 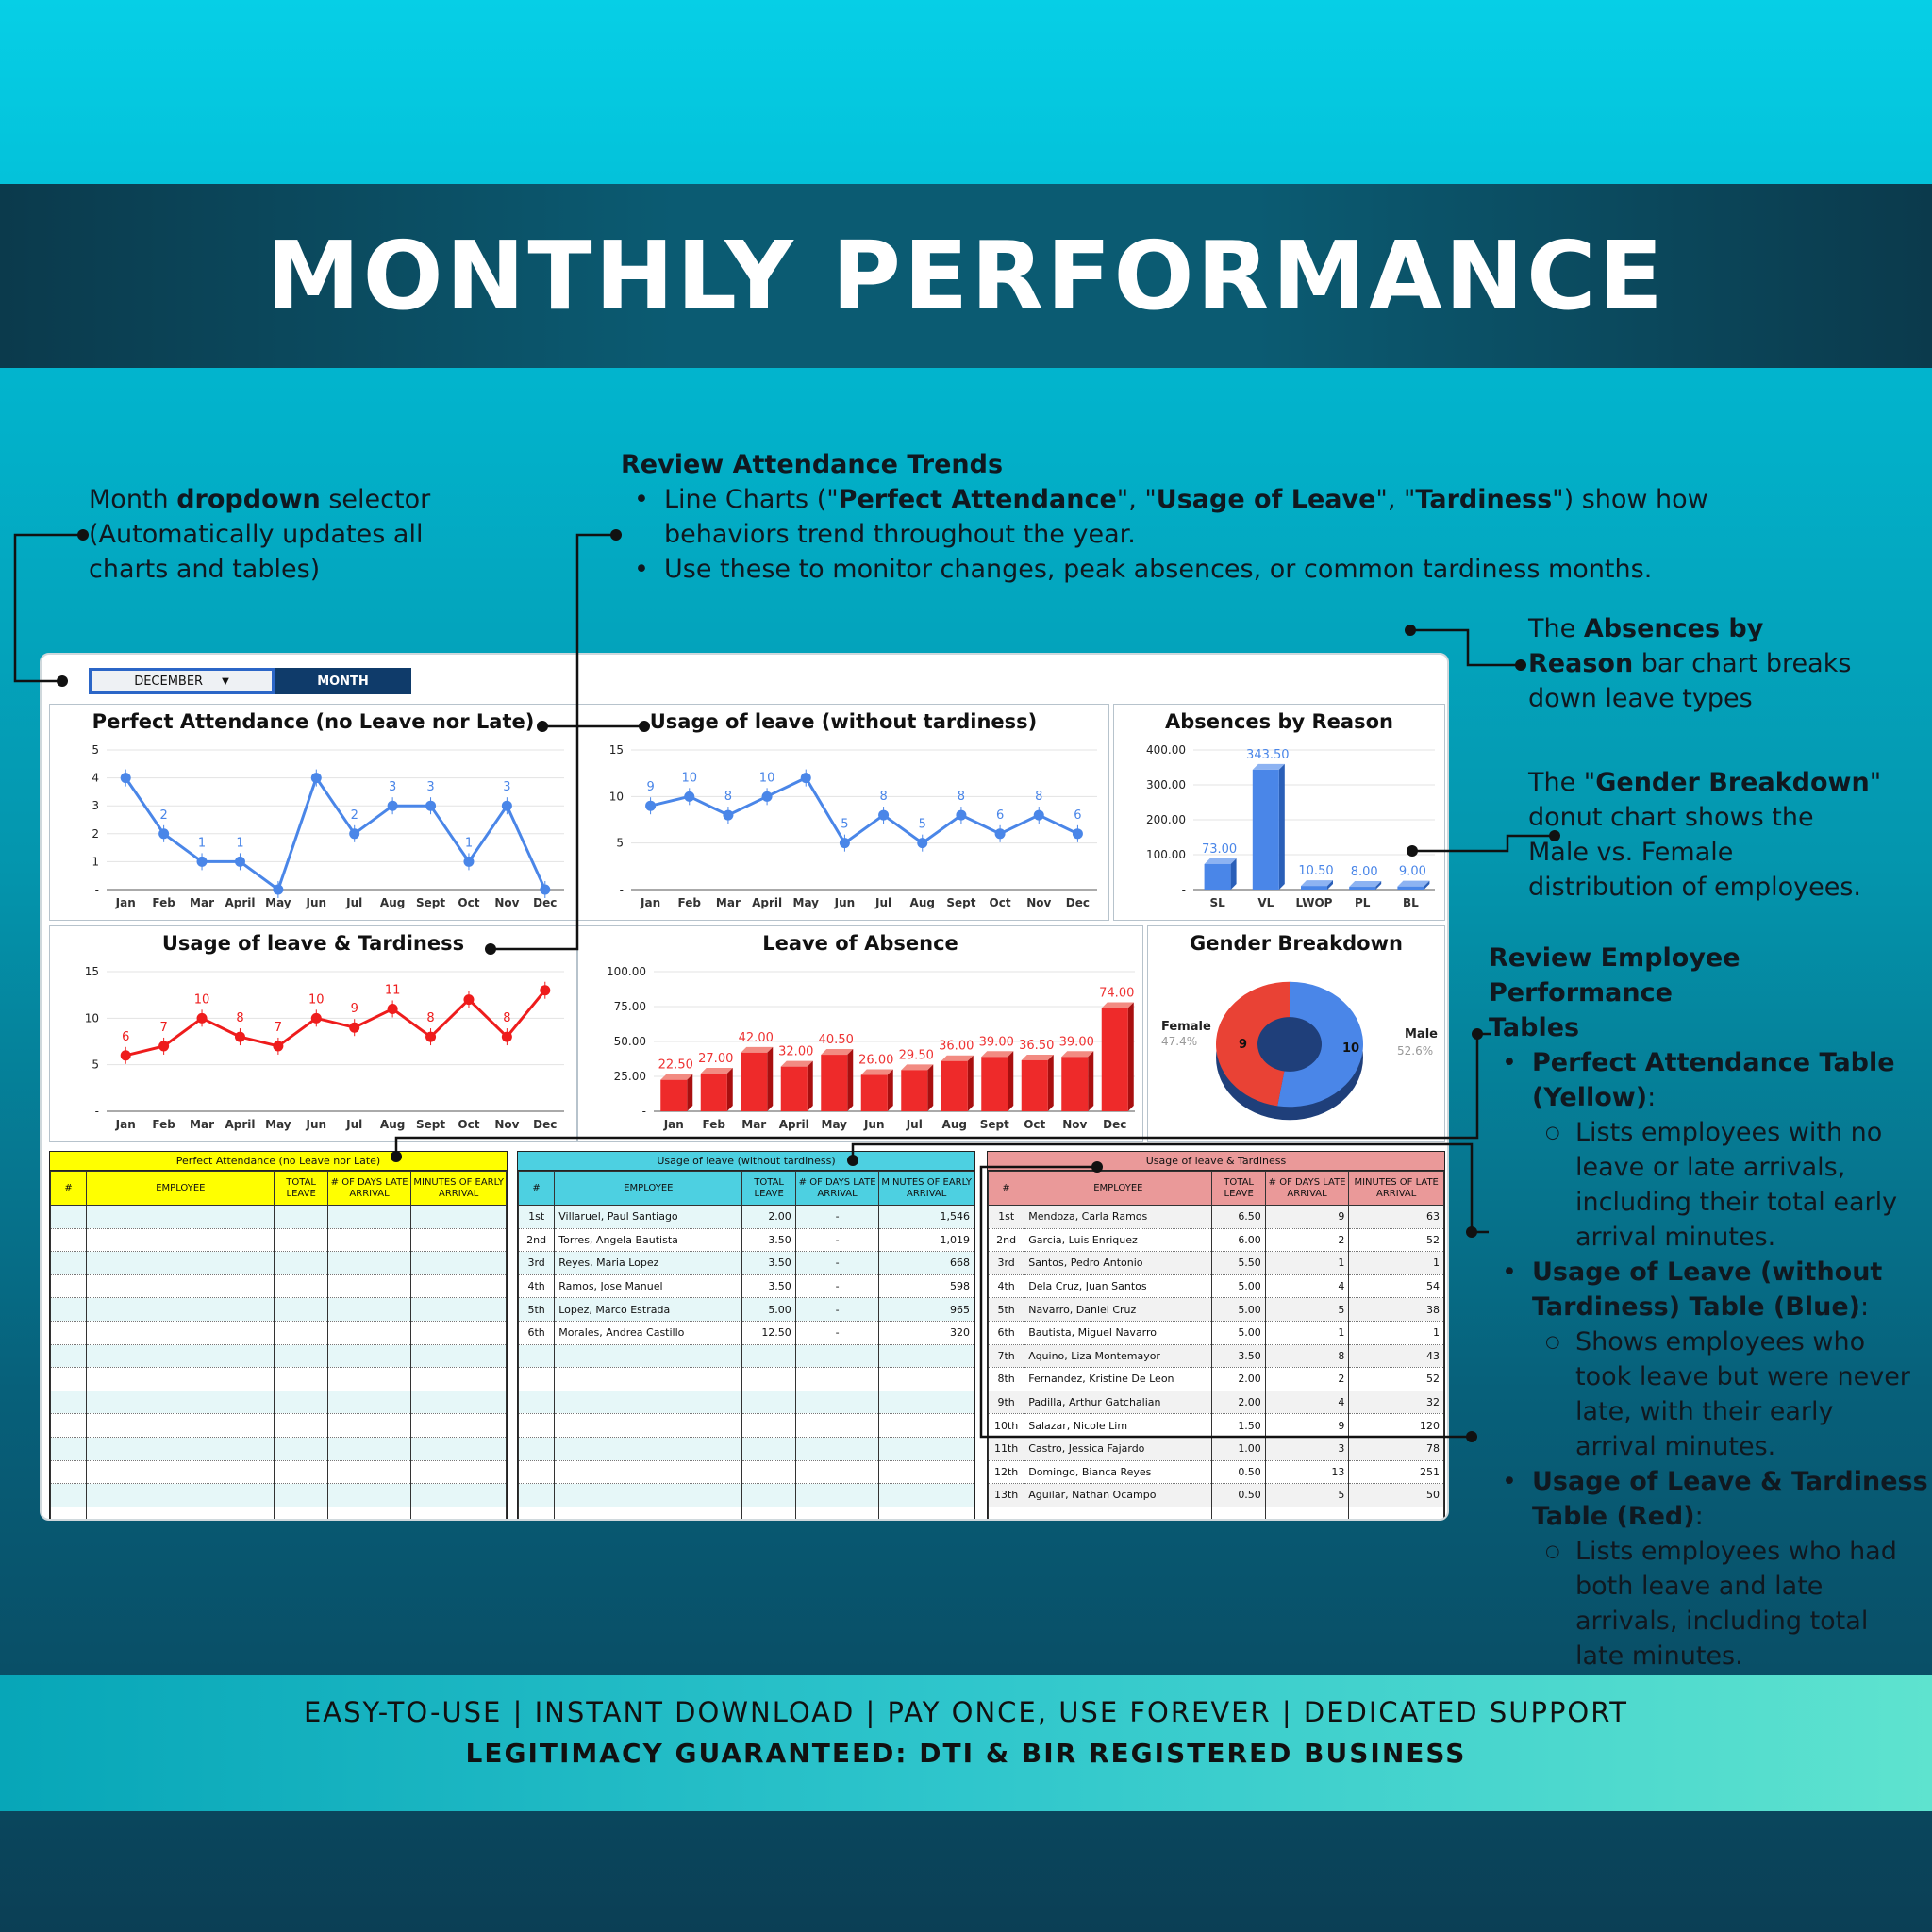 What do you see at coordinates (746, 1333) in the screenshot?
I see `table-row: 6th Morales, Andrea Castillo 12.50-320` at bounding box center [746, 1333].